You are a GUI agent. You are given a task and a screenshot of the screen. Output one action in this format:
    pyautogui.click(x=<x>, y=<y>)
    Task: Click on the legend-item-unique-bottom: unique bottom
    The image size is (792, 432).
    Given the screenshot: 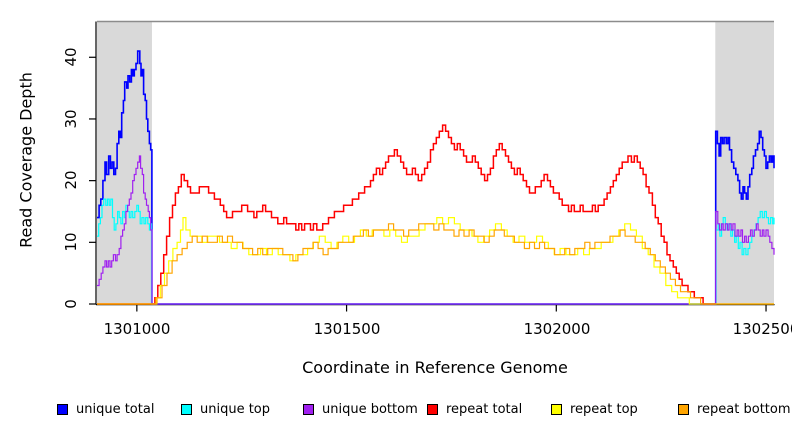 What is the action you would take?
    pyautogui.click(x=360, y=409)
    